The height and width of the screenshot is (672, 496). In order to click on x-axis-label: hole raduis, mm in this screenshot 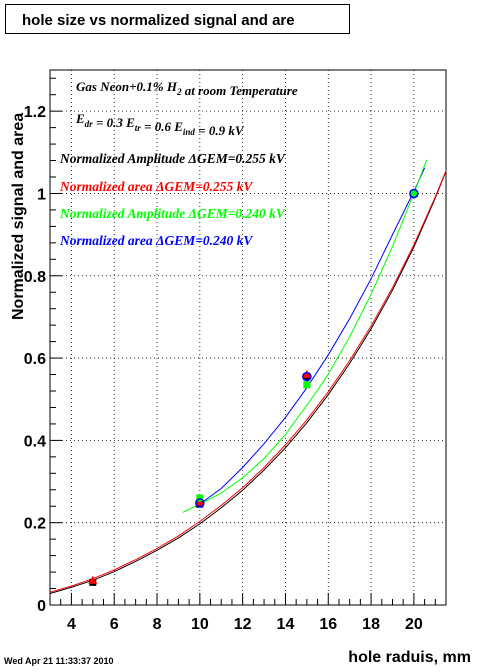, I will do `click(409, 657)`.